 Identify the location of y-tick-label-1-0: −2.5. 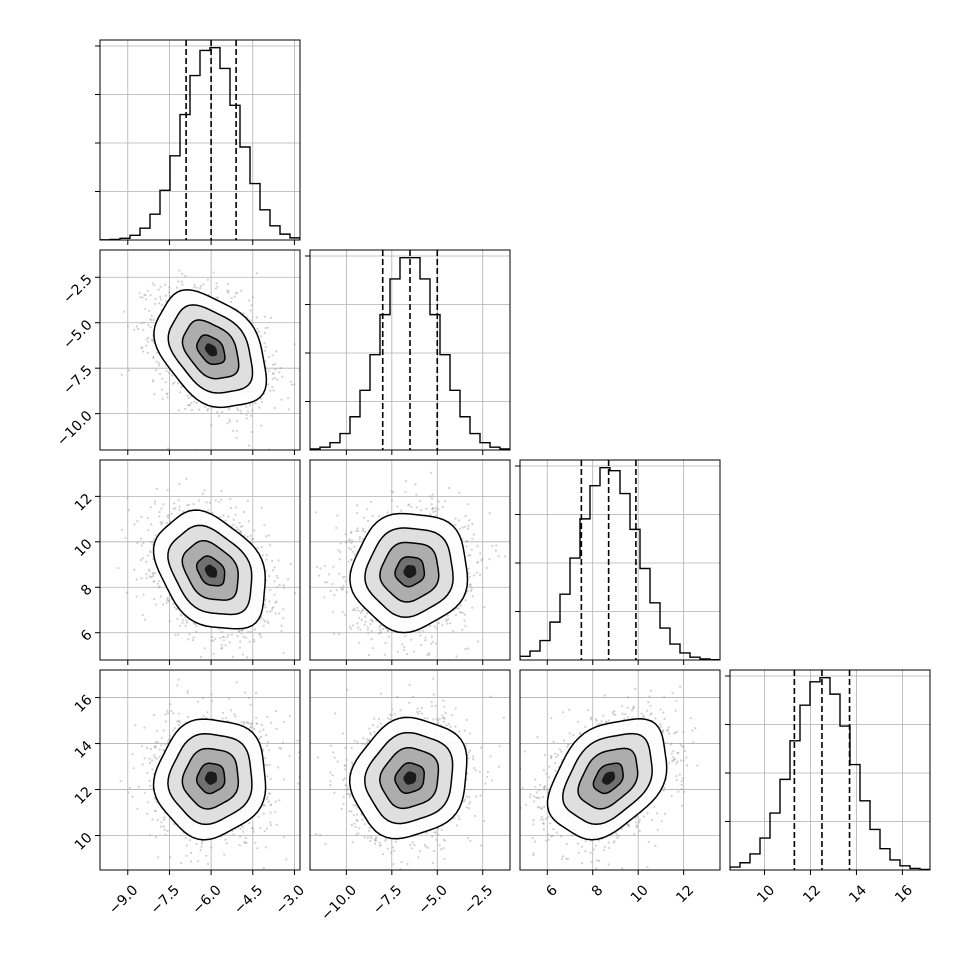
(77, 289).